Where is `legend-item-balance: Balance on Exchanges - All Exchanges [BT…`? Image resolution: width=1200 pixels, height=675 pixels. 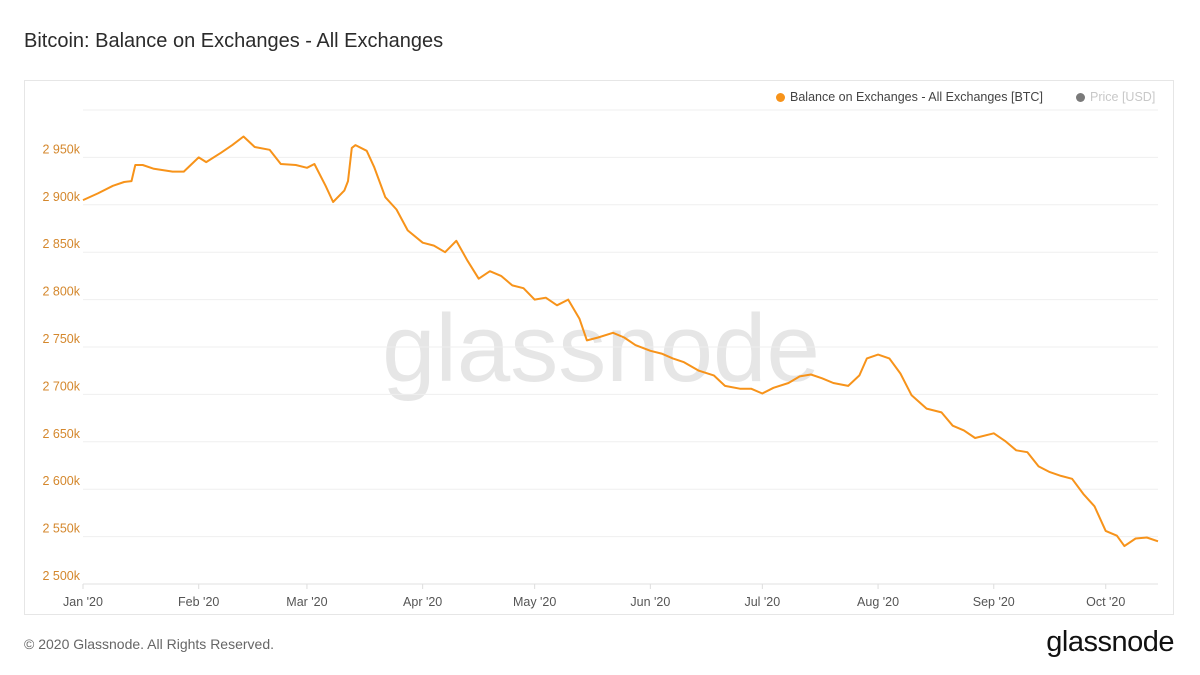
legend-item-balance: Balance on Exchanges - All Exchanges [BT… is located at coordinates (909, 97).